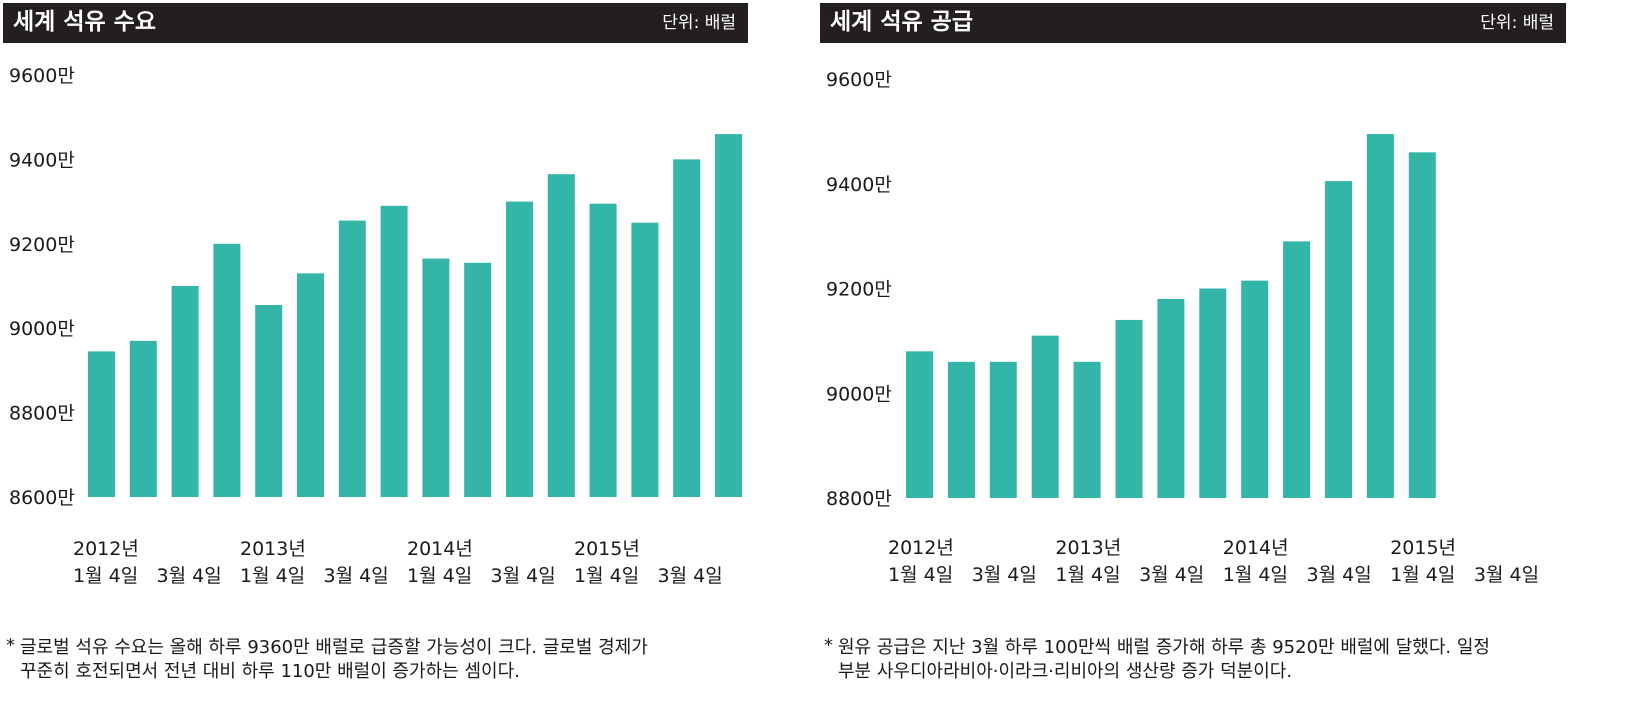  What do you see at coordinates (375, 23) in the screenshot?
I see `demand-chart-header: 세계 석유 수요 단위: 배럴` at bounding box center [375, 23].